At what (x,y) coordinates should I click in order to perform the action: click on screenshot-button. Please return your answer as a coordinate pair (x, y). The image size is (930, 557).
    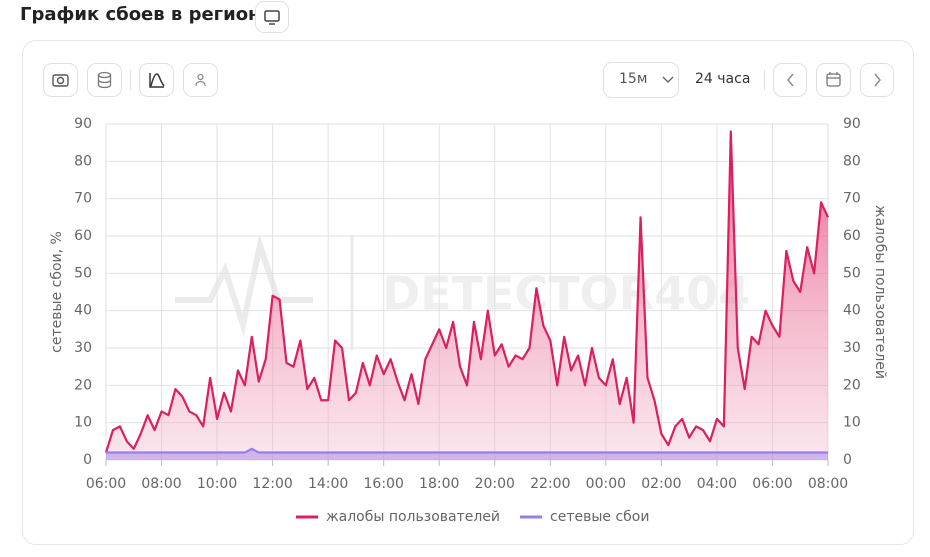
    Looking at the image, I should click on (60, 80).